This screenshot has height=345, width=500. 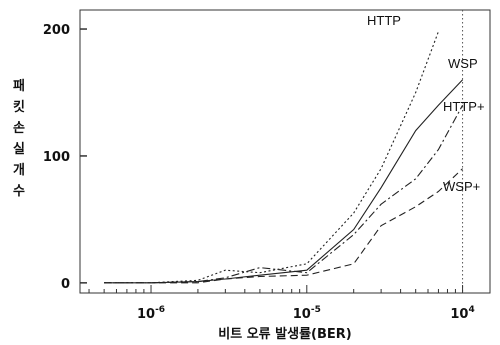 I want to click on y-axis-ticks: 0 100 200, so click(x=65, y=157).